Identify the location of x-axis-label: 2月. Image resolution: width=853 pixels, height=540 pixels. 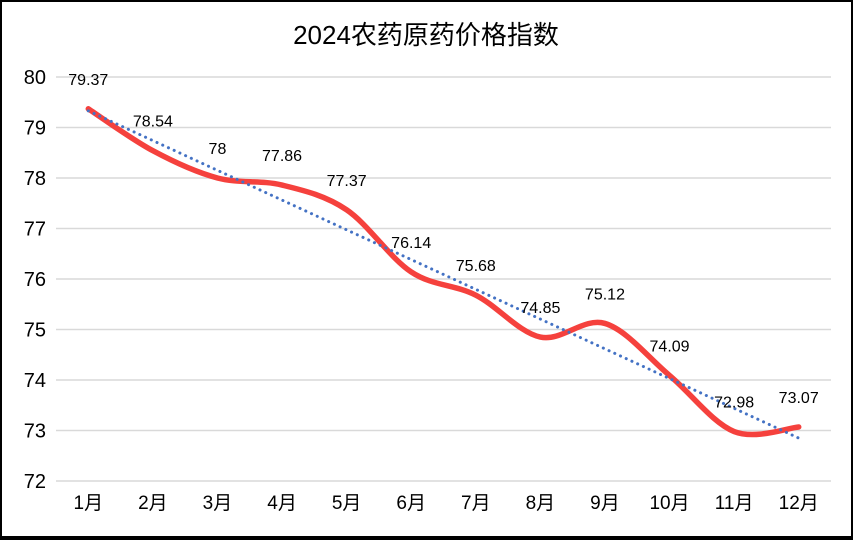
(153, 503).